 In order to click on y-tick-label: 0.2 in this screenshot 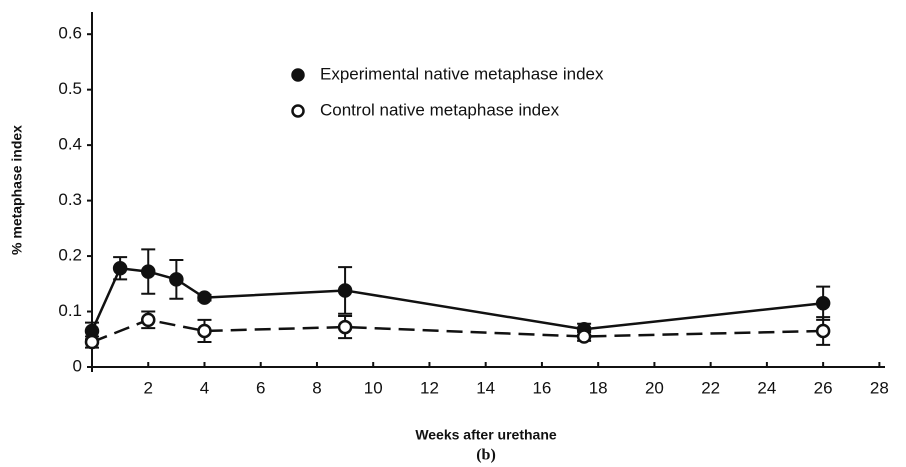, I will do `click(70, 255)`.